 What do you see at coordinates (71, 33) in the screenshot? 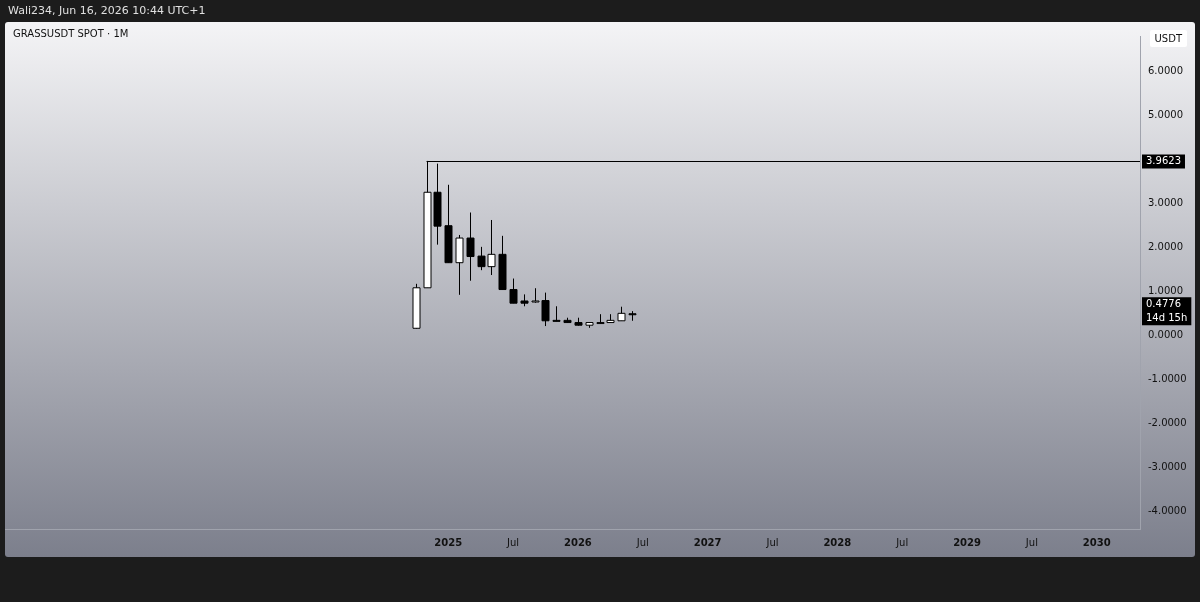
I see `chart-title: GRASSUSDT SPOT · 1M` at bounding box center [71, 33].